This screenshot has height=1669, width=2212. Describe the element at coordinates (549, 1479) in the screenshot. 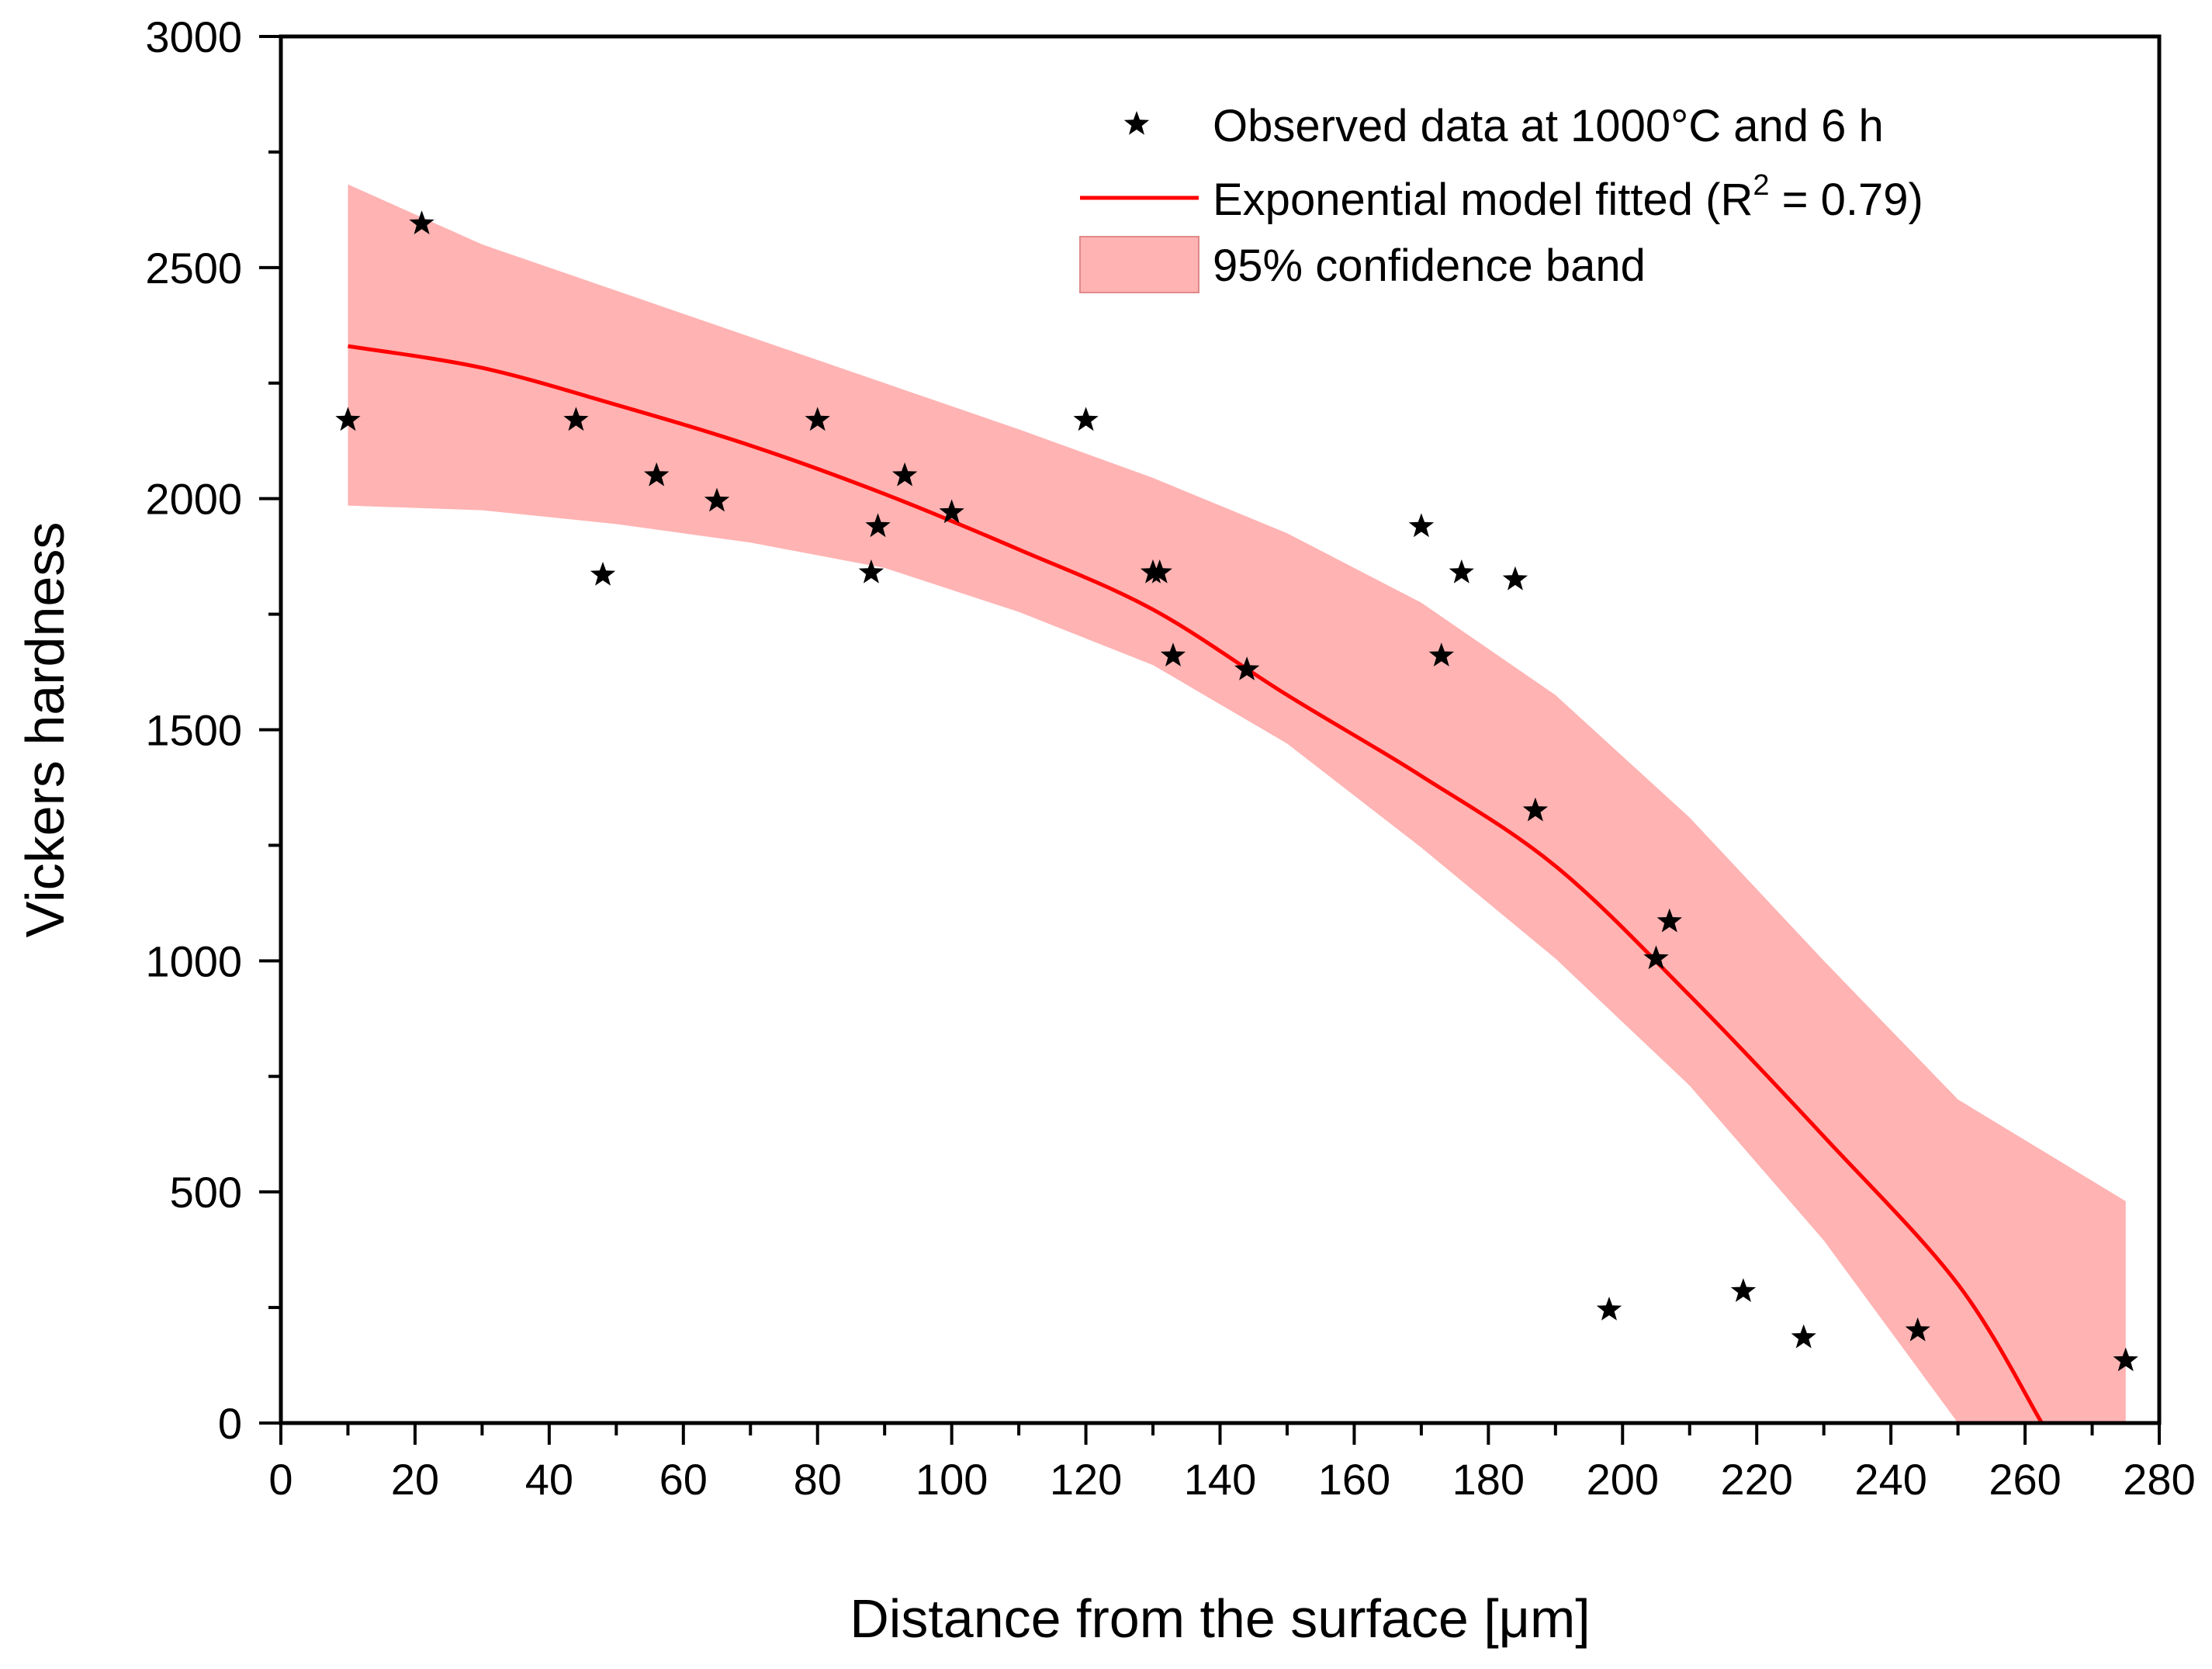

I see `x-tick-label: 40` at that location.